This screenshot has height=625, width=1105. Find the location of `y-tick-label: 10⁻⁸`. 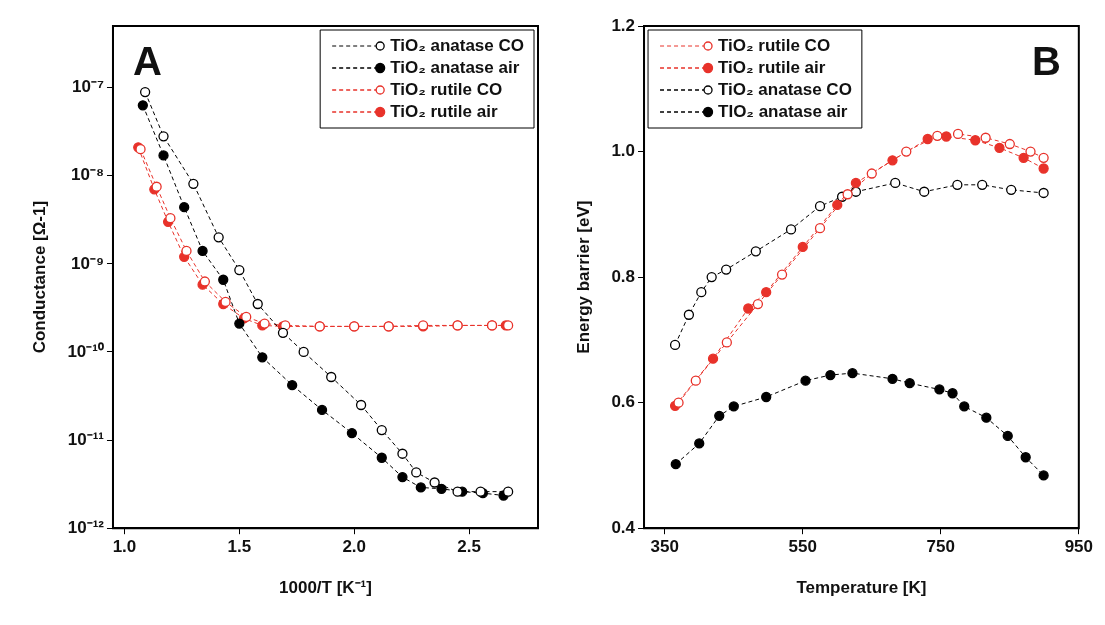

y-tick-label: 10⁻⁸ is located at coordinates (87, 175).